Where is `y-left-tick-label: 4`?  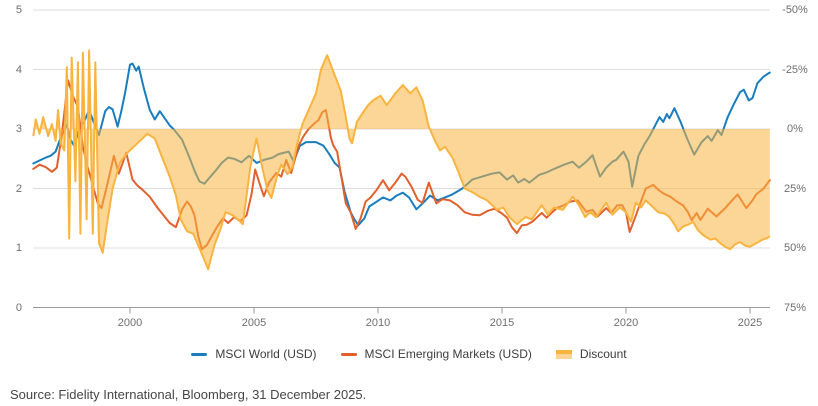 y-left-tick-label: 4 is located at coordinates (18, 69).